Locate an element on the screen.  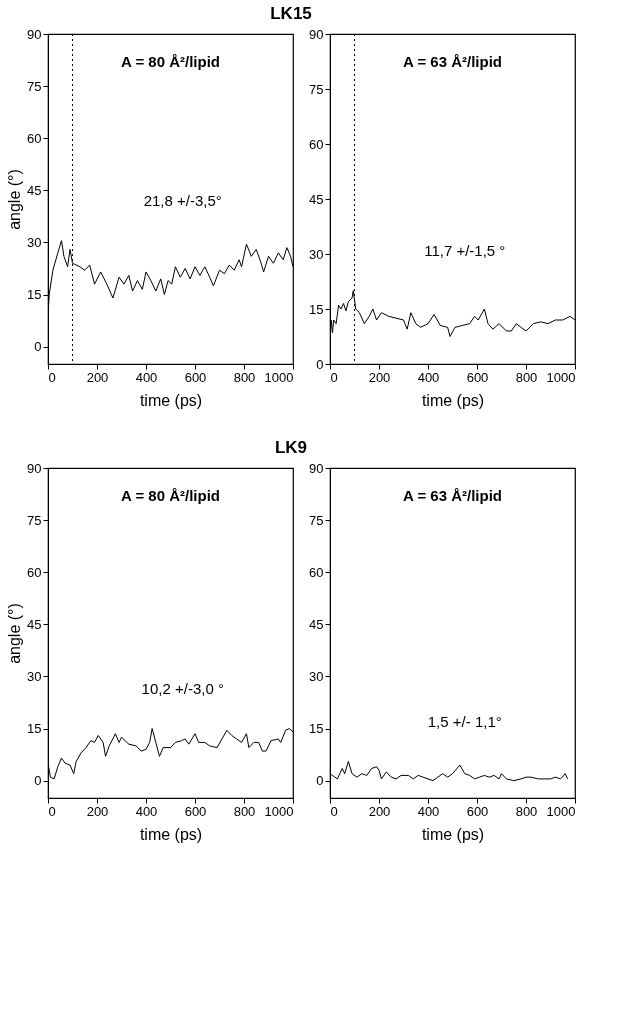
chart-title: LK9 is located at coordinates (291, 448).